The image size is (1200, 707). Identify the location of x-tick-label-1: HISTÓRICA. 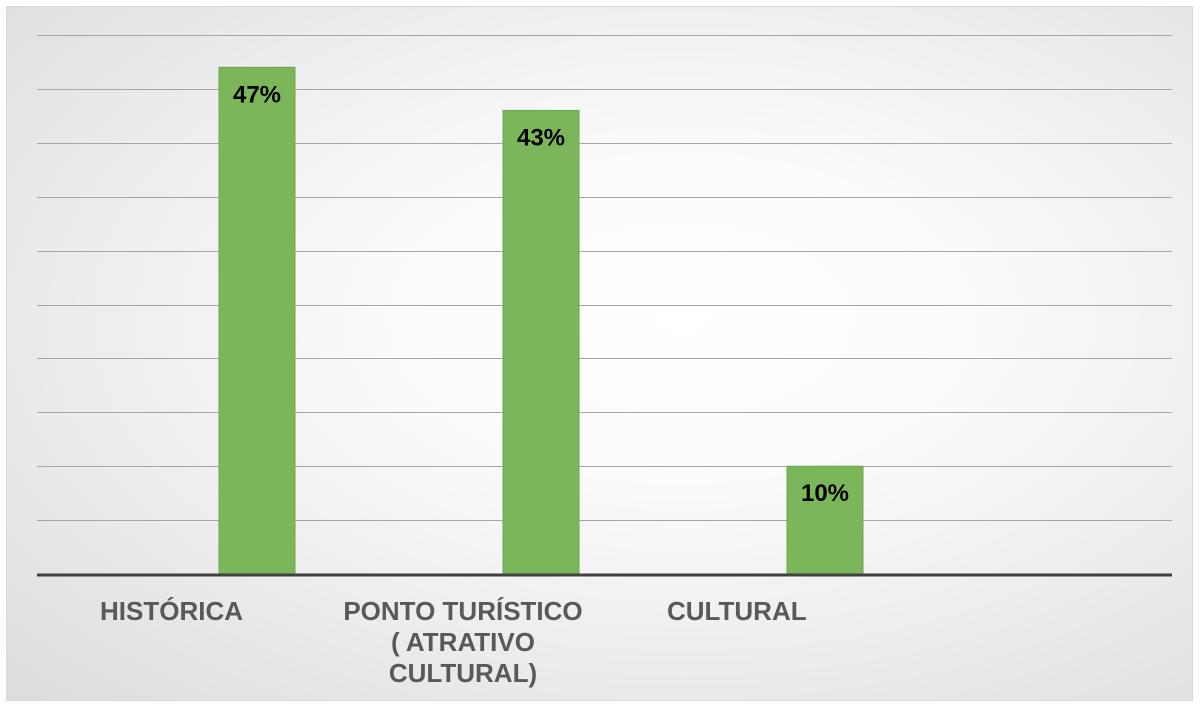
(171, 611).